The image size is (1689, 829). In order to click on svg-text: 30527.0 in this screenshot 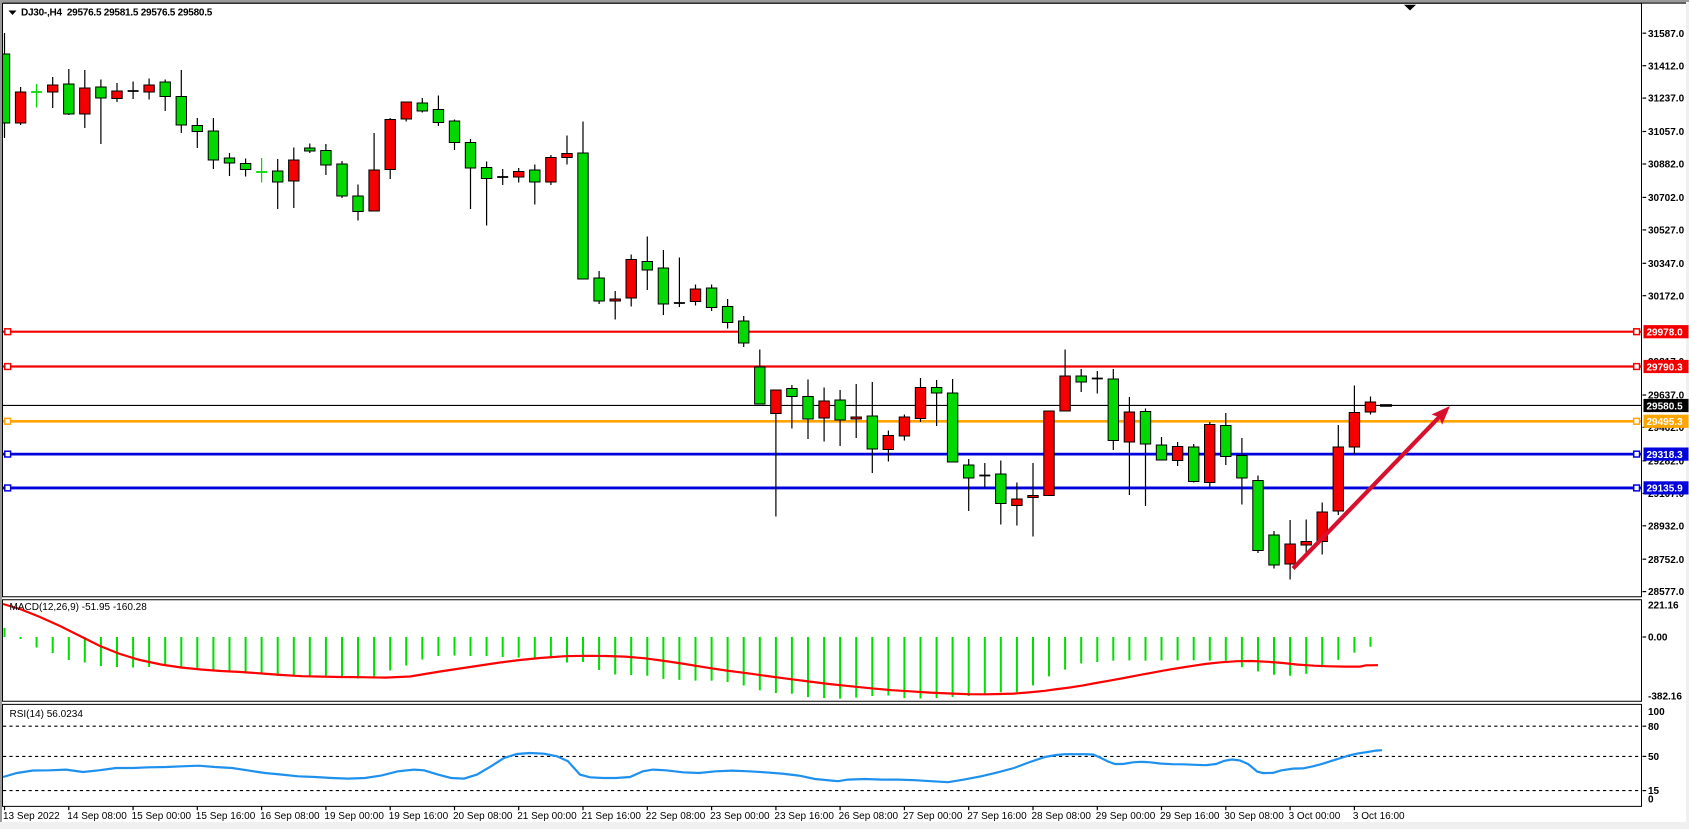, I will do `click(1666, 231)`.